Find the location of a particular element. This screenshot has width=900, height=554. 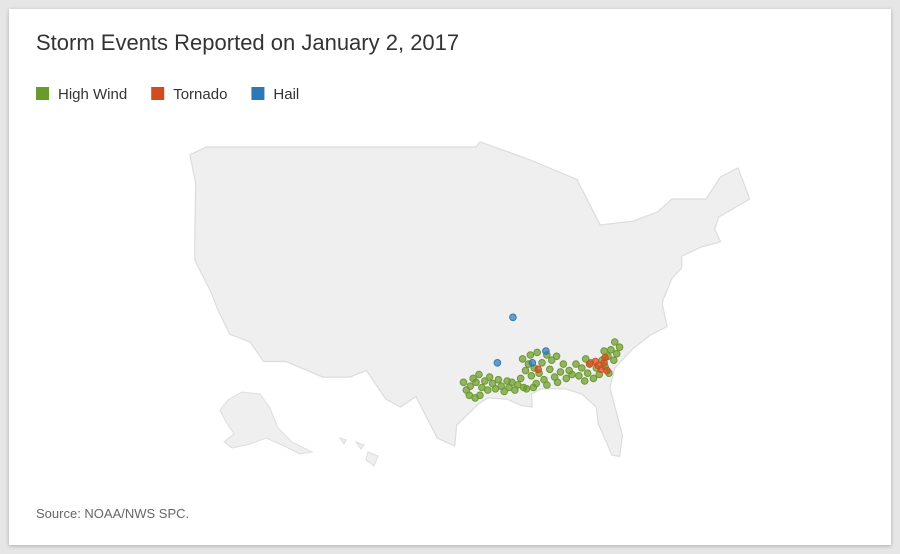

legend-label: High Wind is located at coordinates (92, 94).